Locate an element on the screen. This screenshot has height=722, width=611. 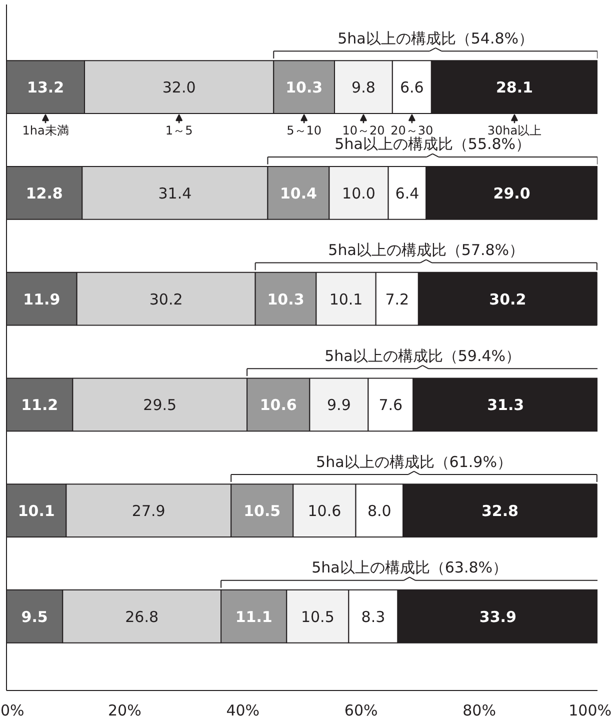
annotation: 5ha以上の構成比（59.4%） is located at coordinates (422, 355).